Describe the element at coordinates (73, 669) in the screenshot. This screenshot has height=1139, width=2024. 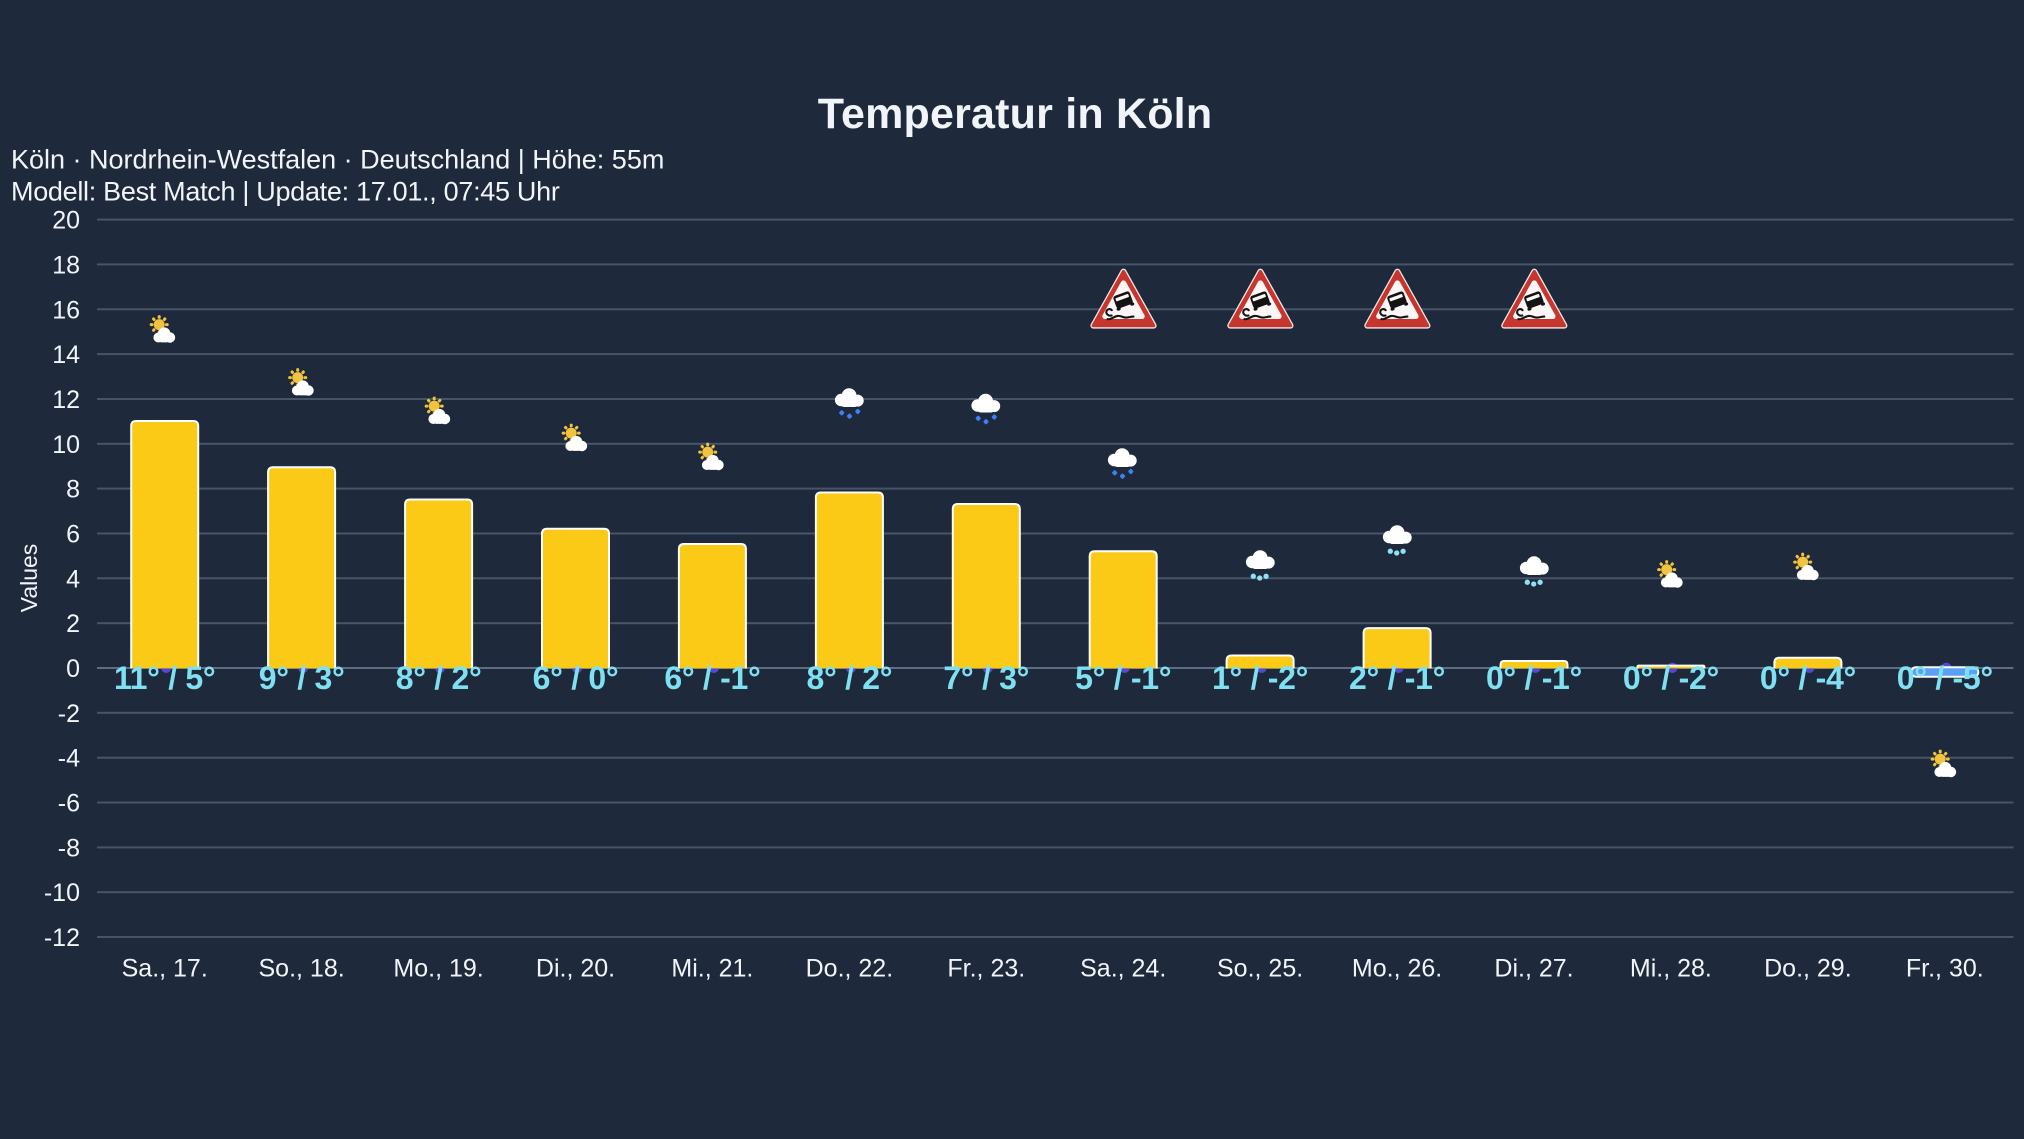
I see `svg-text: 0` at that location.